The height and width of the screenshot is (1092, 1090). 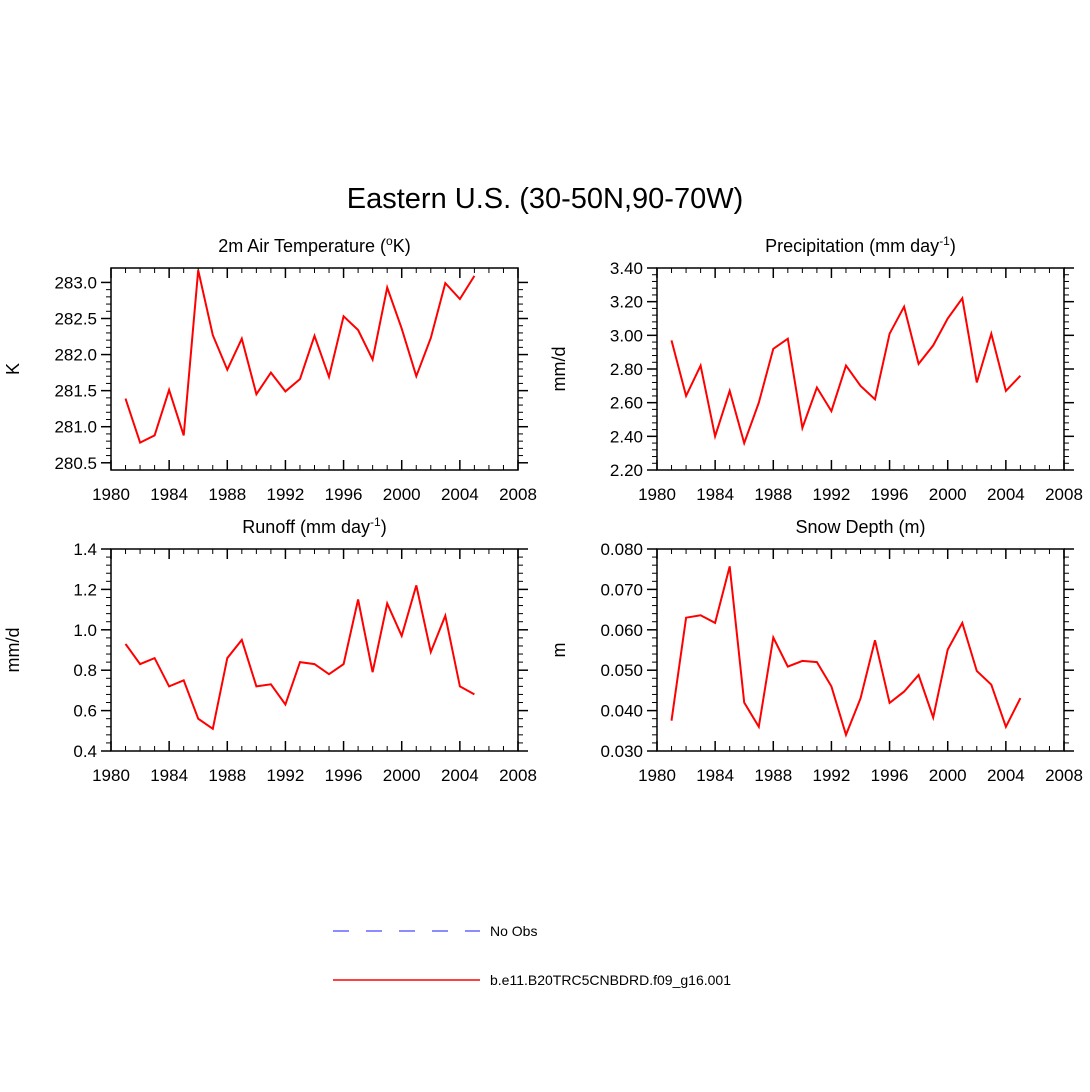 I want to click on y-tick-label: 0.040, so click(x=621, y=711).